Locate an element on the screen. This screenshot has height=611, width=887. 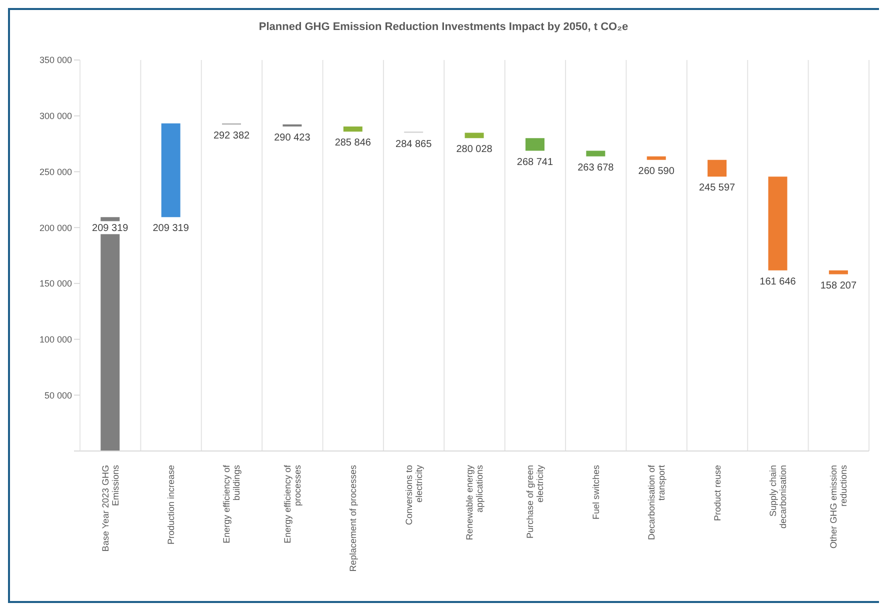
x-tick-label: Fuel switches is located at coordinates (595, 492).